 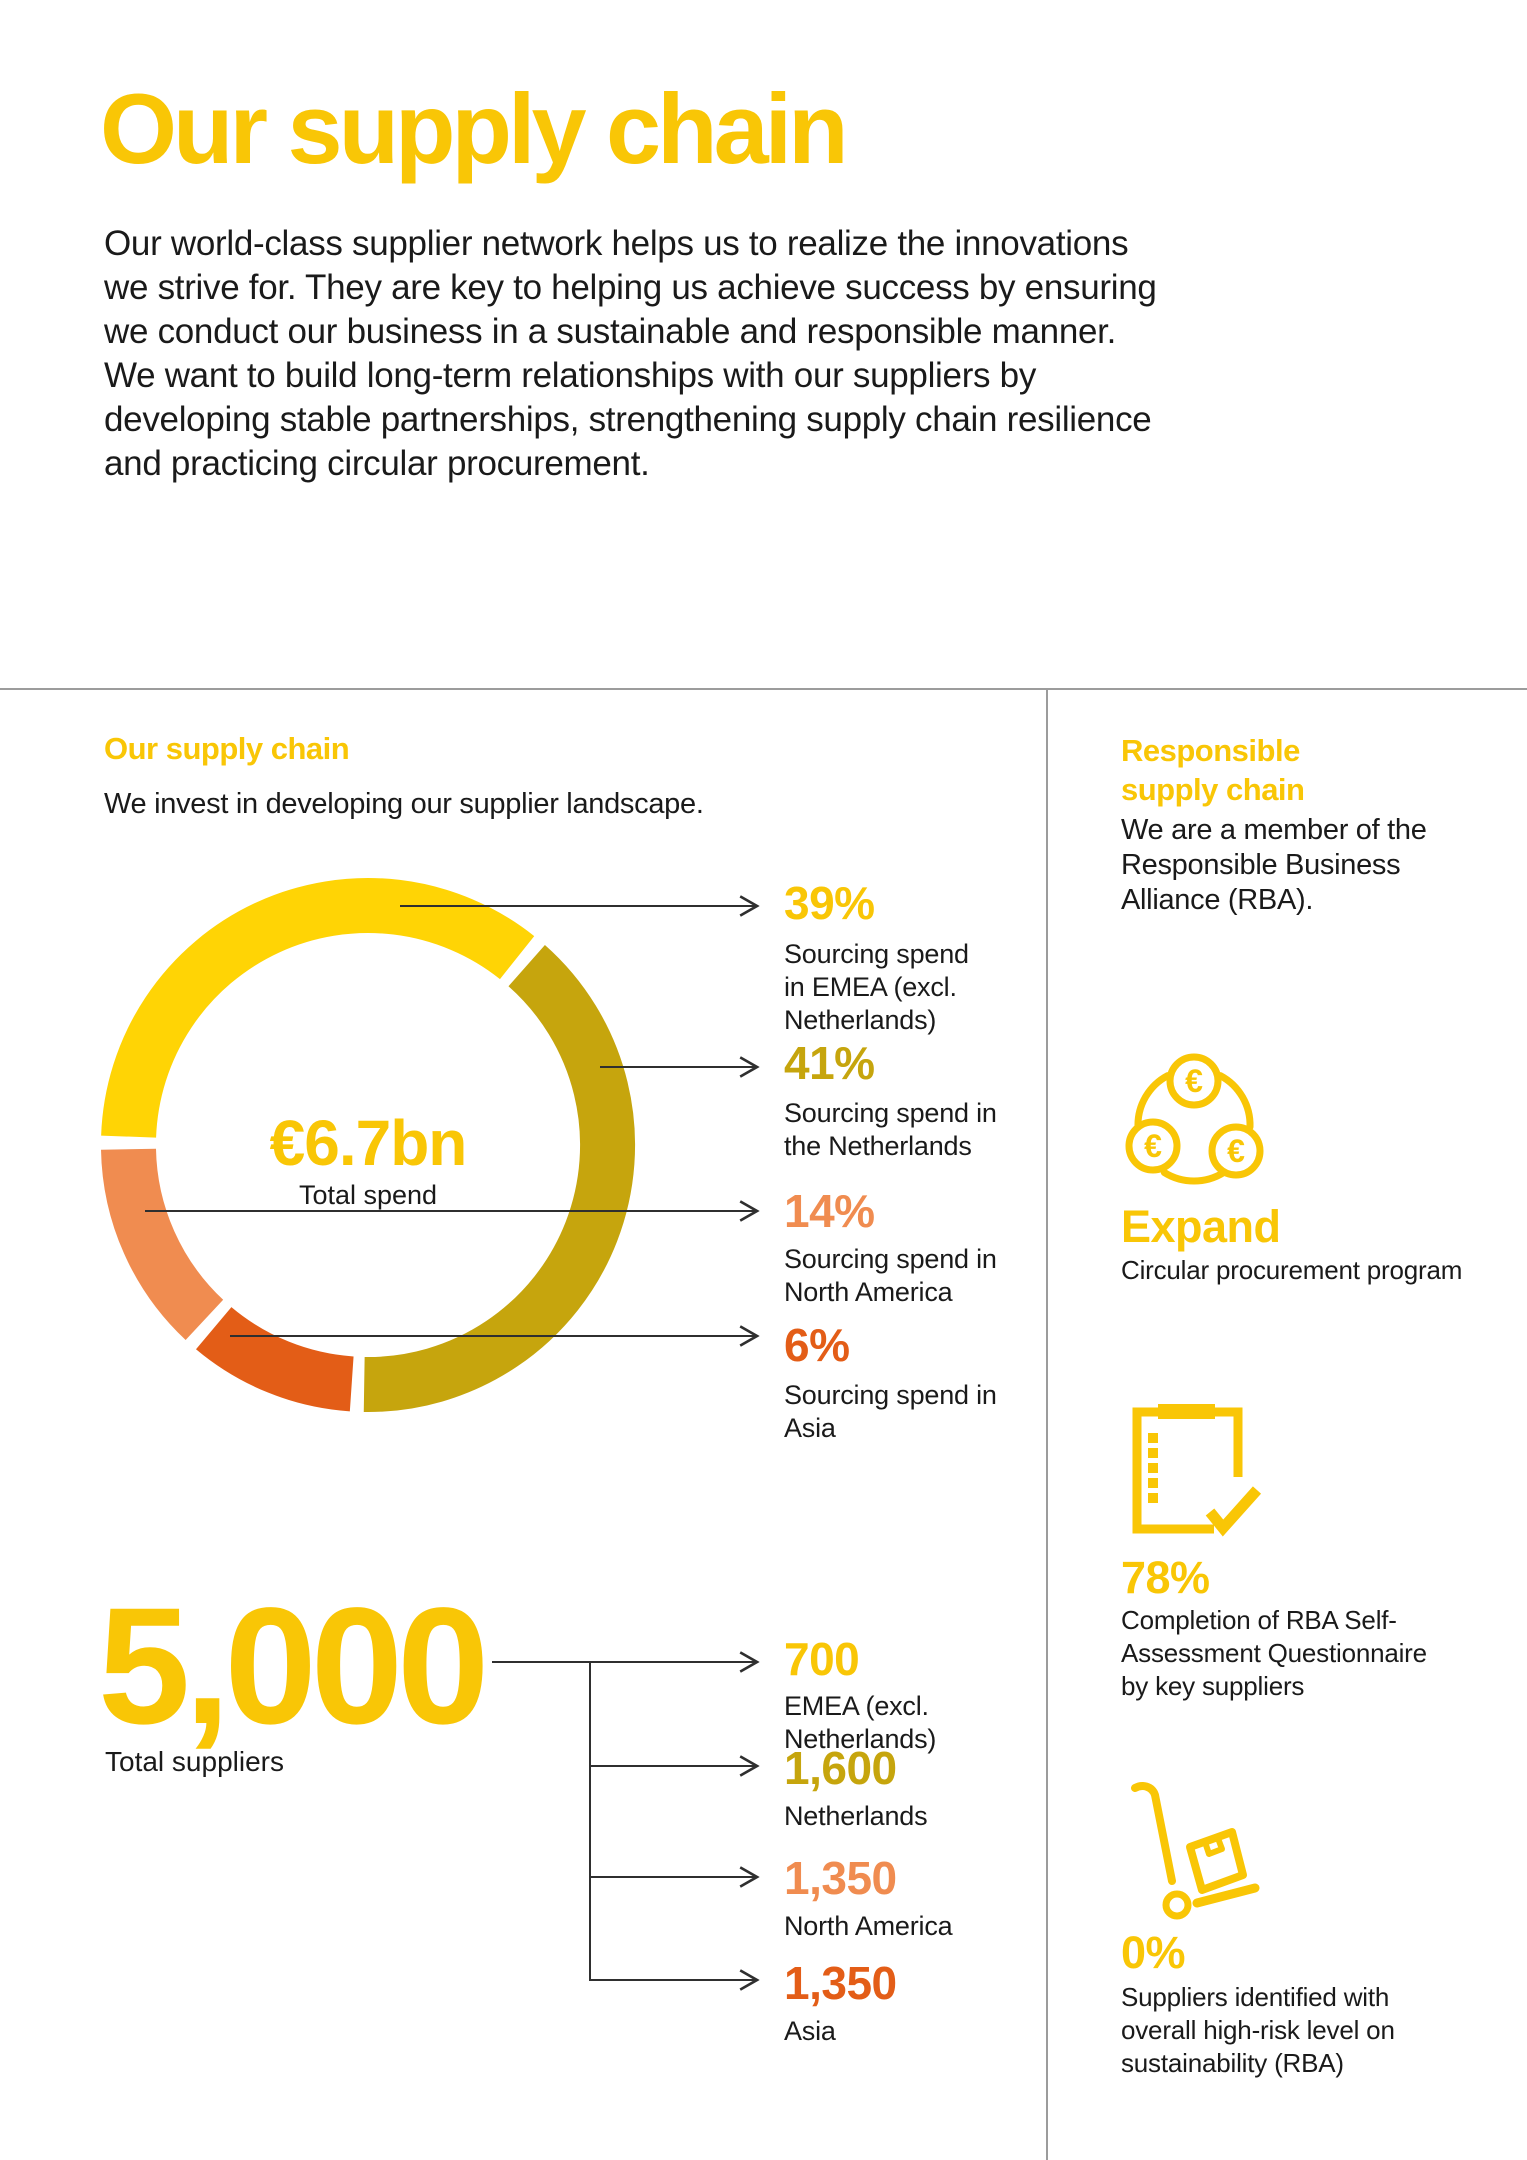 What do you see at coordinates (829, 903) in the screenshot?
I see `donut-label-value: 39%` at bounding box center [829, 903].